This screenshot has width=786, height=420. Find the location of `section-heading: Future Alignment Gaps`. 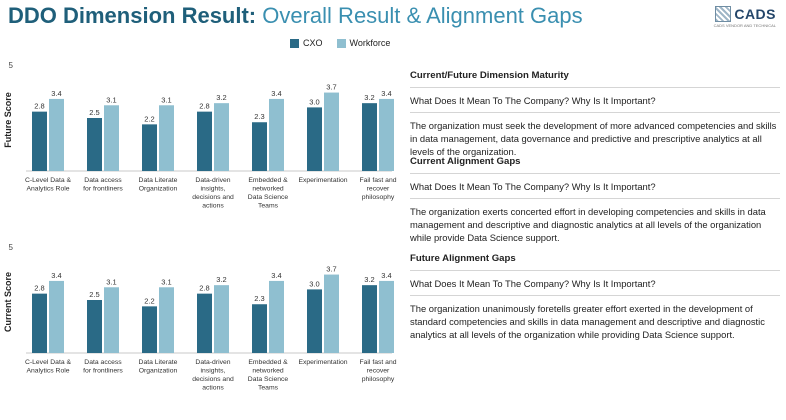

section-heading: Future Alignment Gaps is located at coordinates (595, 259).